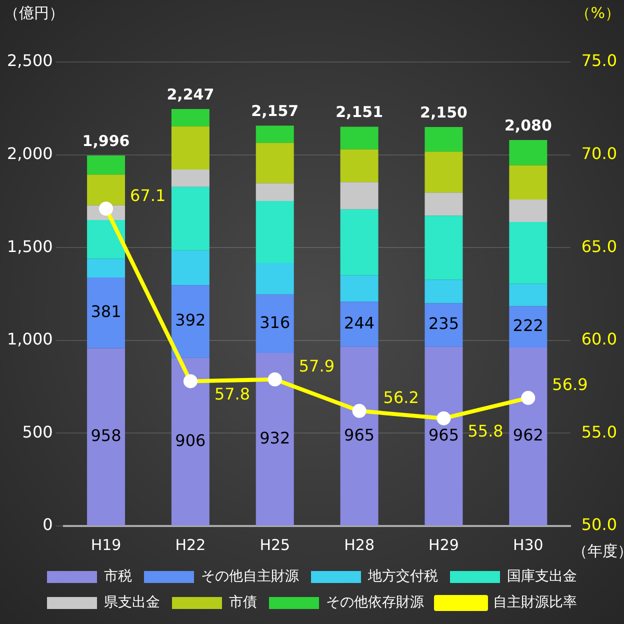 The height and width of the screenshot is (624, 624). Describe the element at coordinates (29, 153) in the screenshot. I see `y-tick-label: 2,000` at that location.